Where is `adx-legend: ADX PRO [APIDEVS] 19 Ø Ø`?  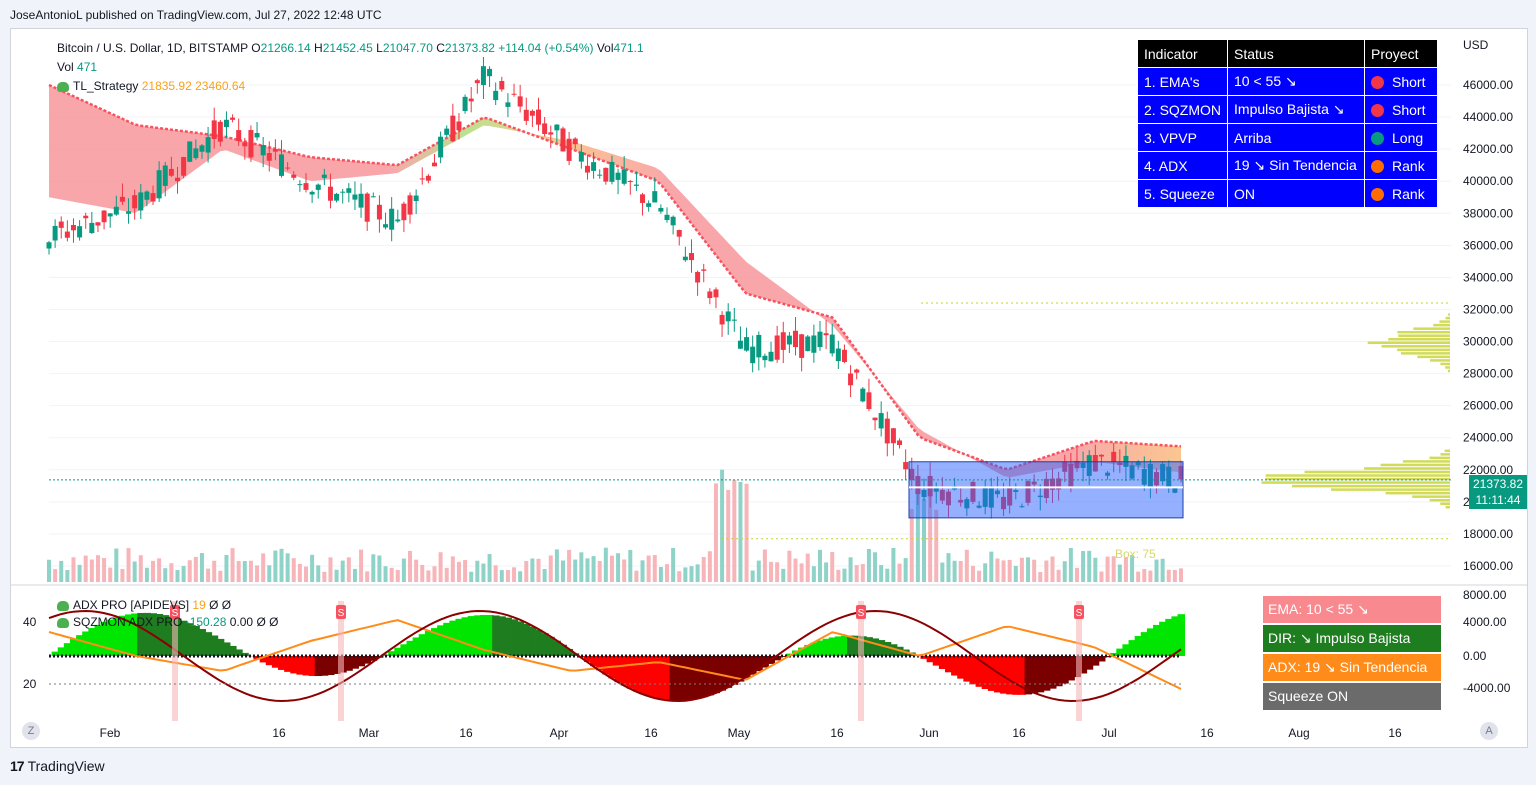 adx-legend: ADX PRO [APIDEVS] 19 Ø Ø is located at coordinates (167, 605).